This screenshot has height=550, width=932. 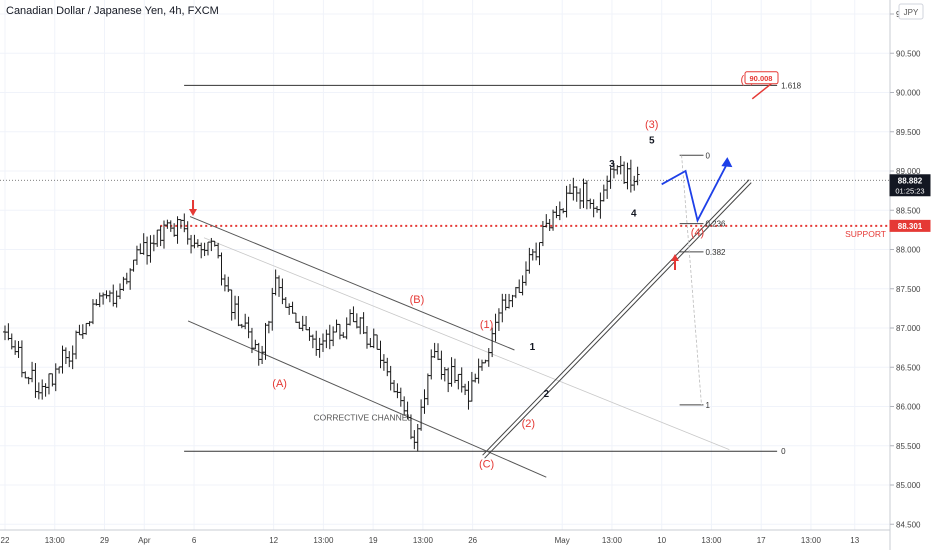 What do you see at coordinates (616, 317) in the screenshot?
I see `trendline-outer` at bounding box center [616, 317].